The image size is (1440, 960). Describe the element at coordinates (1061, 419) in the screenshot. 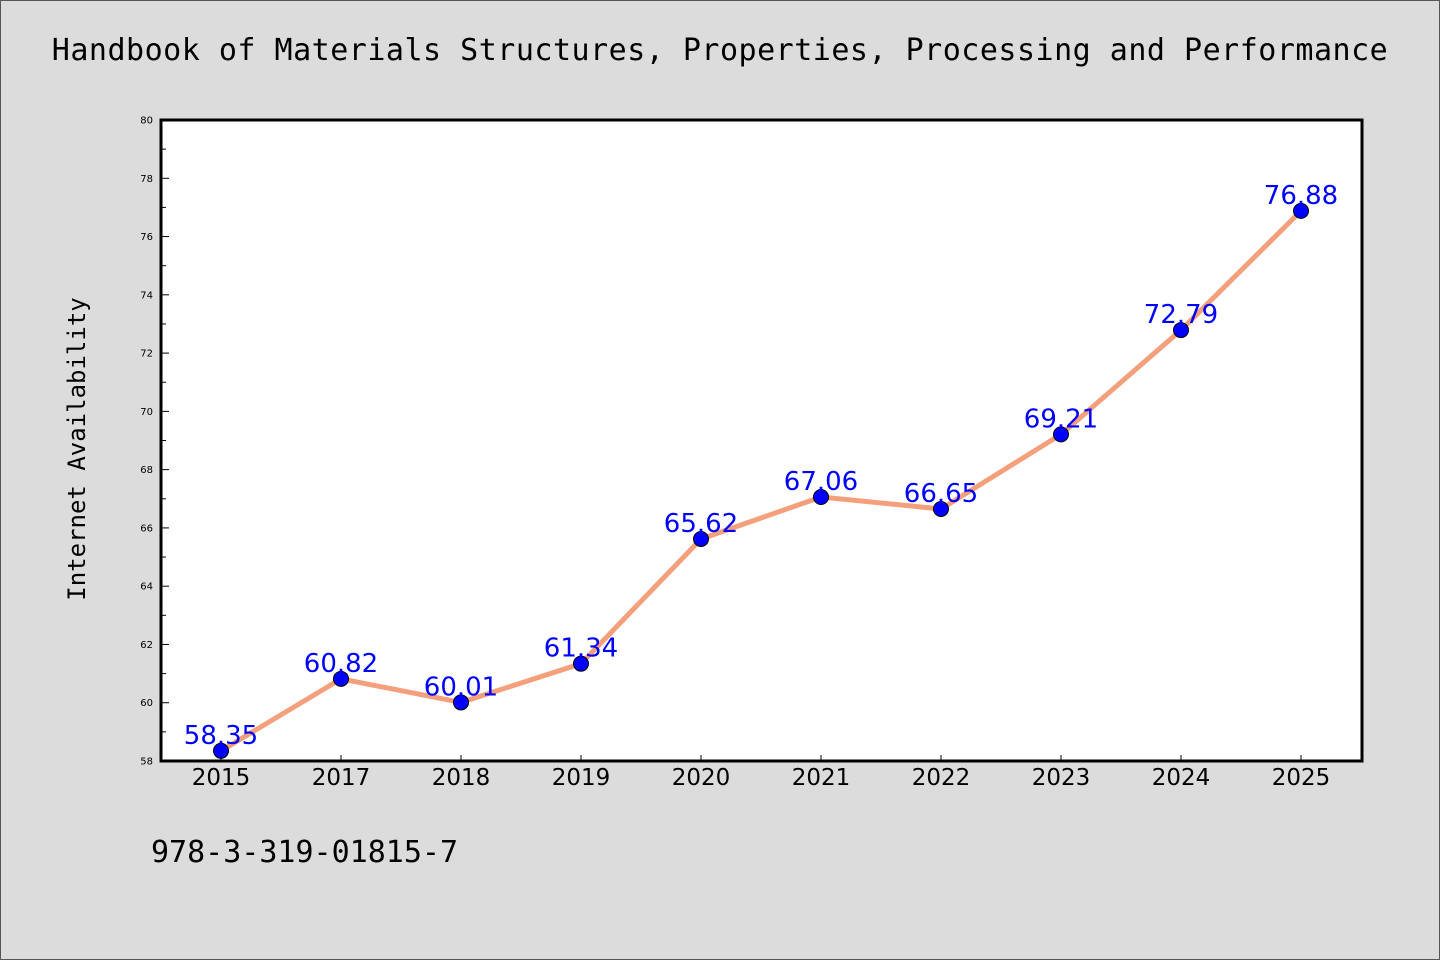

I see `data-label: 69.21` at that location.